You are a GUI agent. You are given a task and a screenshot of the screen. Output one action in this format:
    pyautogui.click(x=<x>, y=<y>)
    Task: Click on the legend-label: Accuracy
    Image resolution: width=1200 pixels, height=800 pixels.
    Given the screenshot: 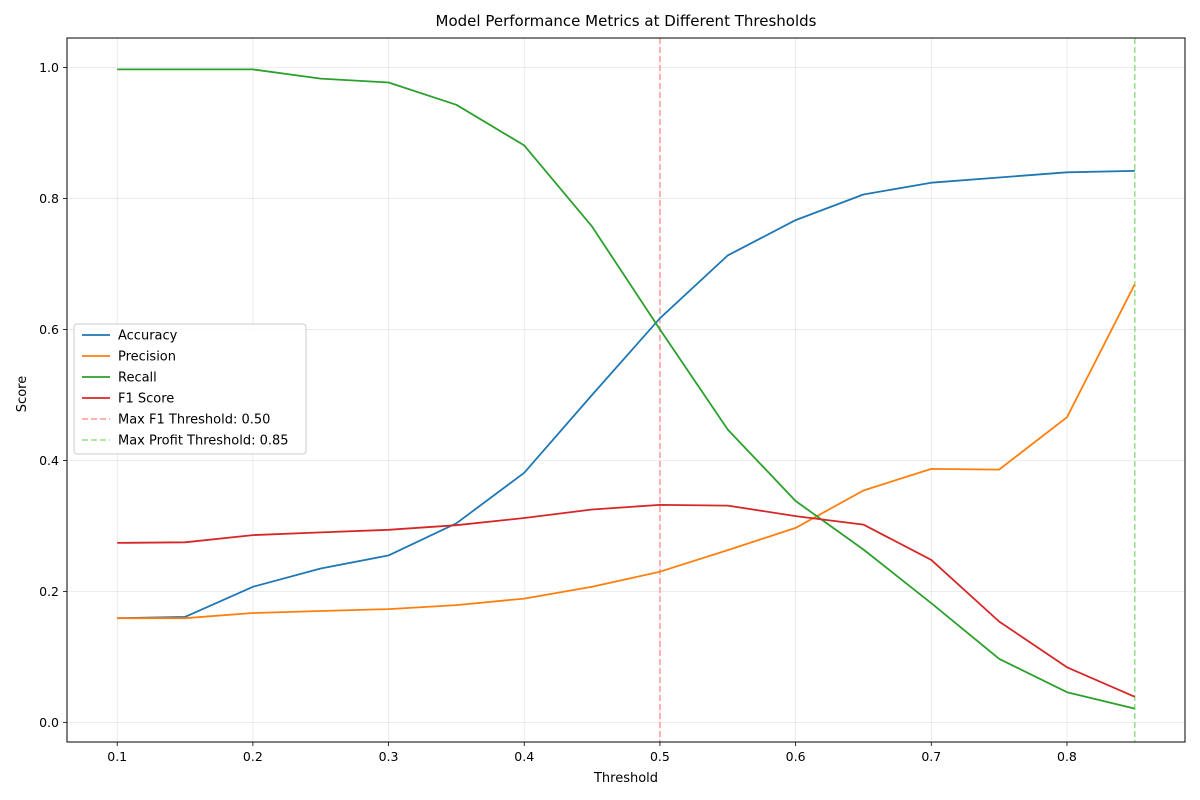 What is the action you would take?
    pyautogui.click(x=148, y=336)
    